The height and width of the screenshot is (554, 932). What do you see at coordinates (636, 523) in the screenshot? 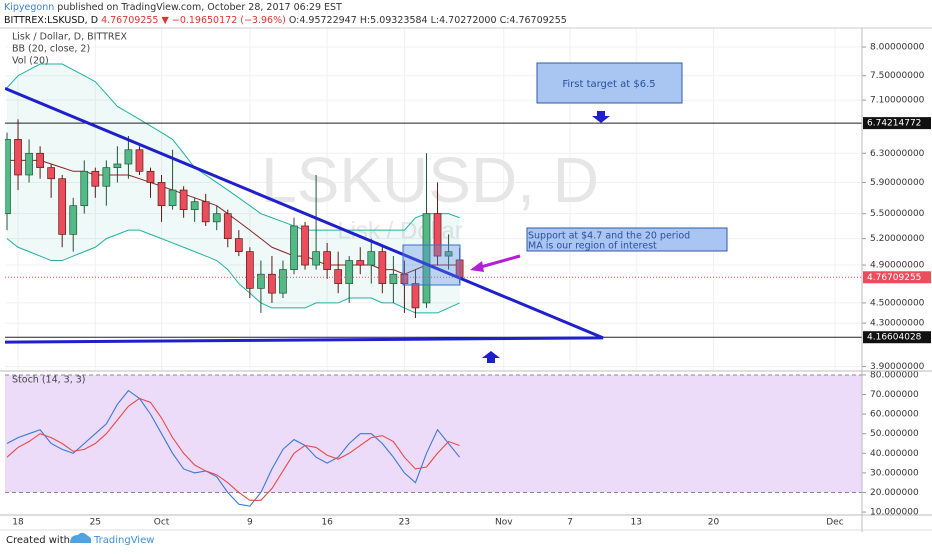
I see `x-tick-label: 13` at bounding box center [636, 523].